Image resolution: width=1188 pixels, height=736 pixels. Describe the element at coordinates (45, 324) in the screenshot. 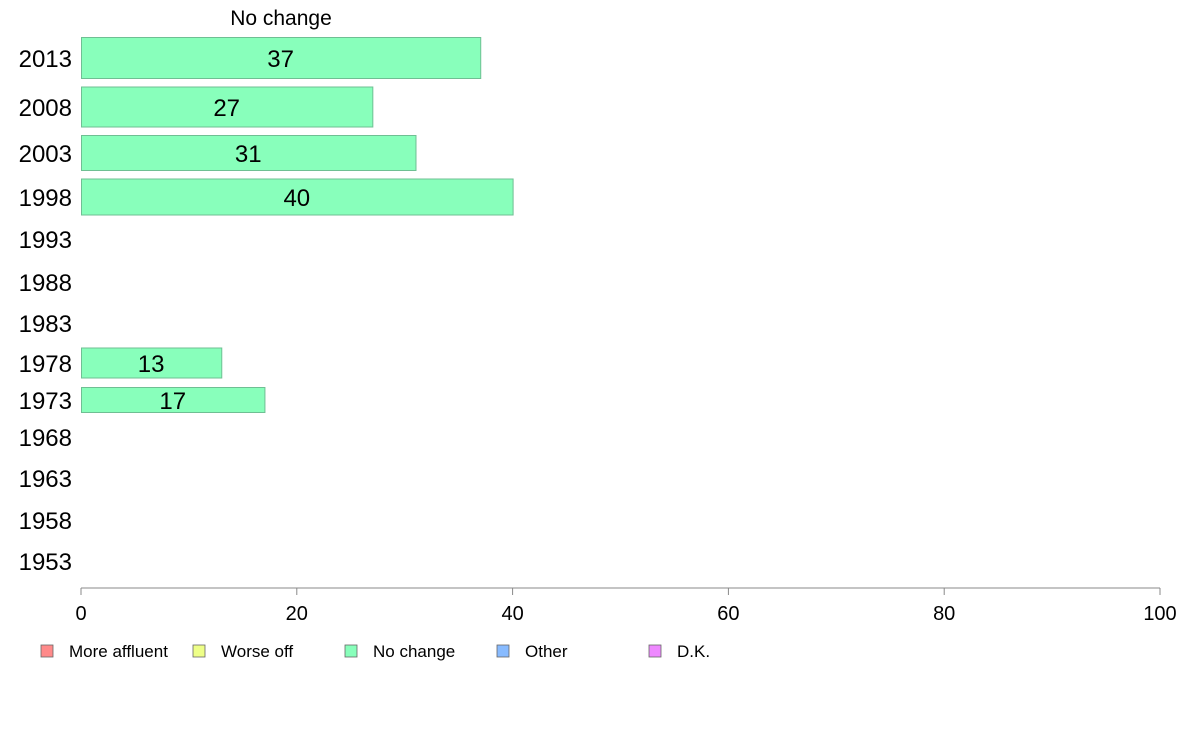

I see `y-tick-label: 1983` at that location.